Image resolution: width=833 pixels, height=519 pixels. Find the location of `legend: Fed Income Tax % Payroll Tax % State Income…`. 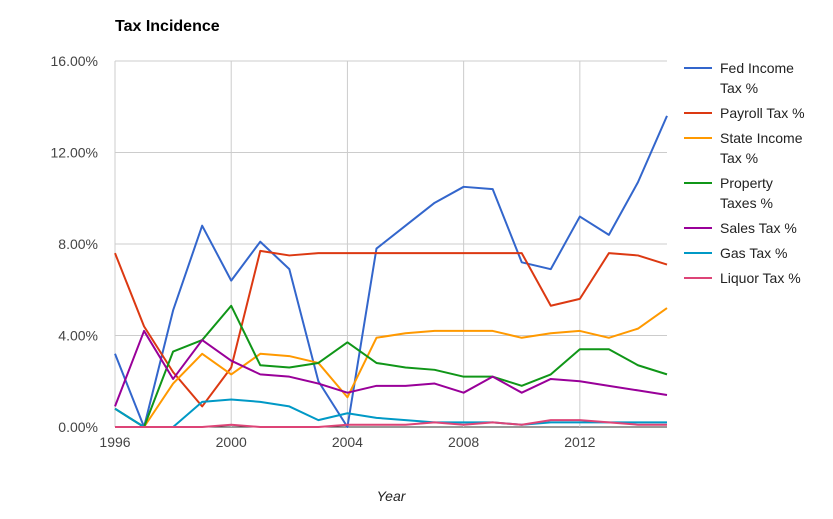

legend: Fed Income Tax % Payroll Tax % State Income… is located at coordinates (744, 173).